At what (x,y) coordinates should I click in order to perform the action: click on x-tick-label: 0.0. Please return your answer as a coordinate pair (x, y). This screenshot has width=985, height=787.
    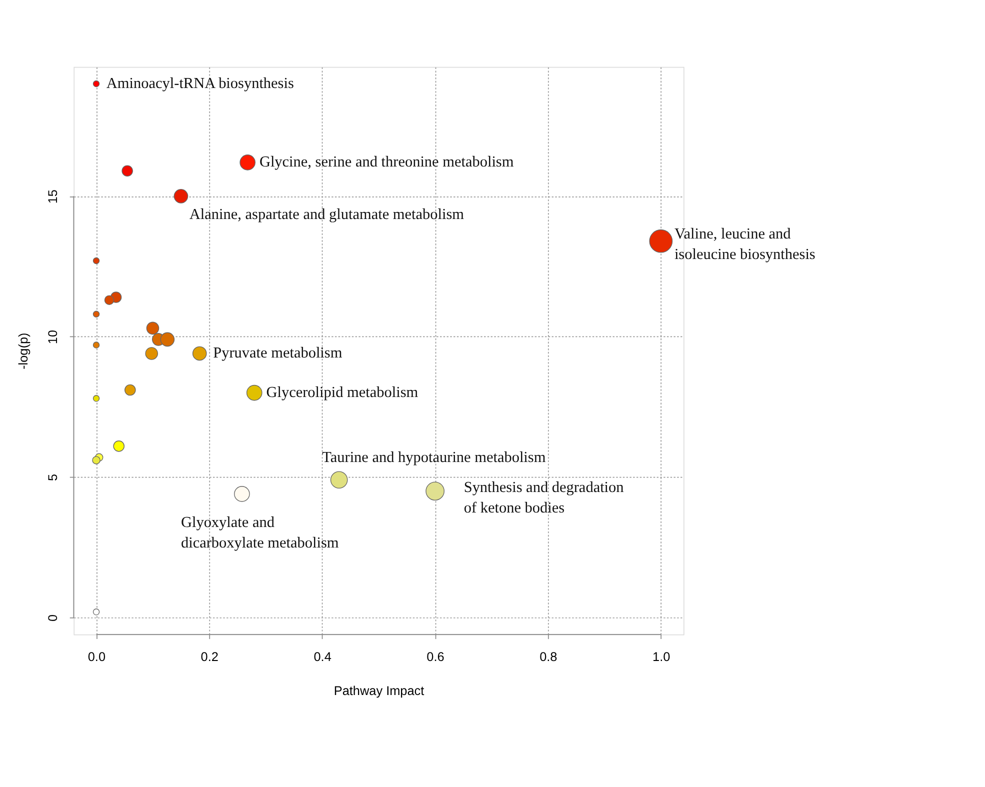
    Looking at the image, I should click on (97, 657).